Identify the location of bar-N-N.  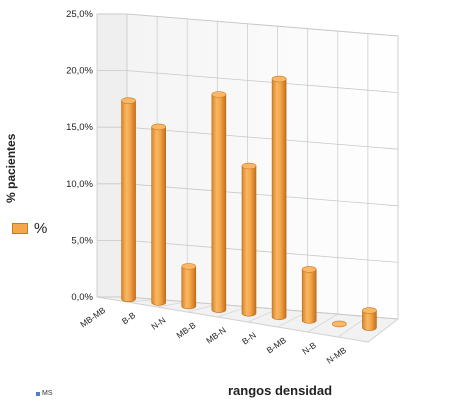
(189, 288).